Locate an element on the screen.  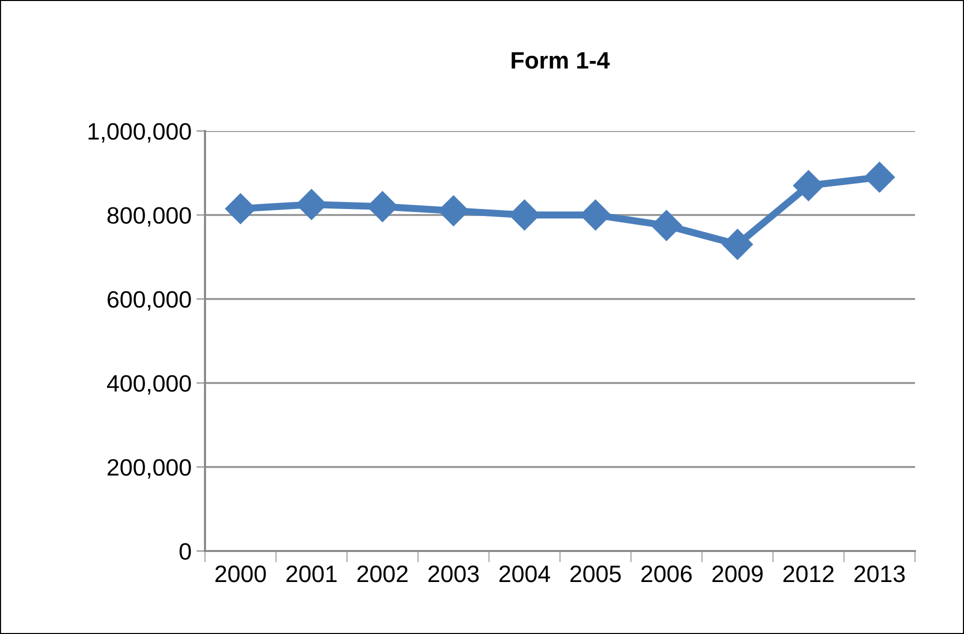
x-tick-label: 2000 is located at coordinates (240, 574).